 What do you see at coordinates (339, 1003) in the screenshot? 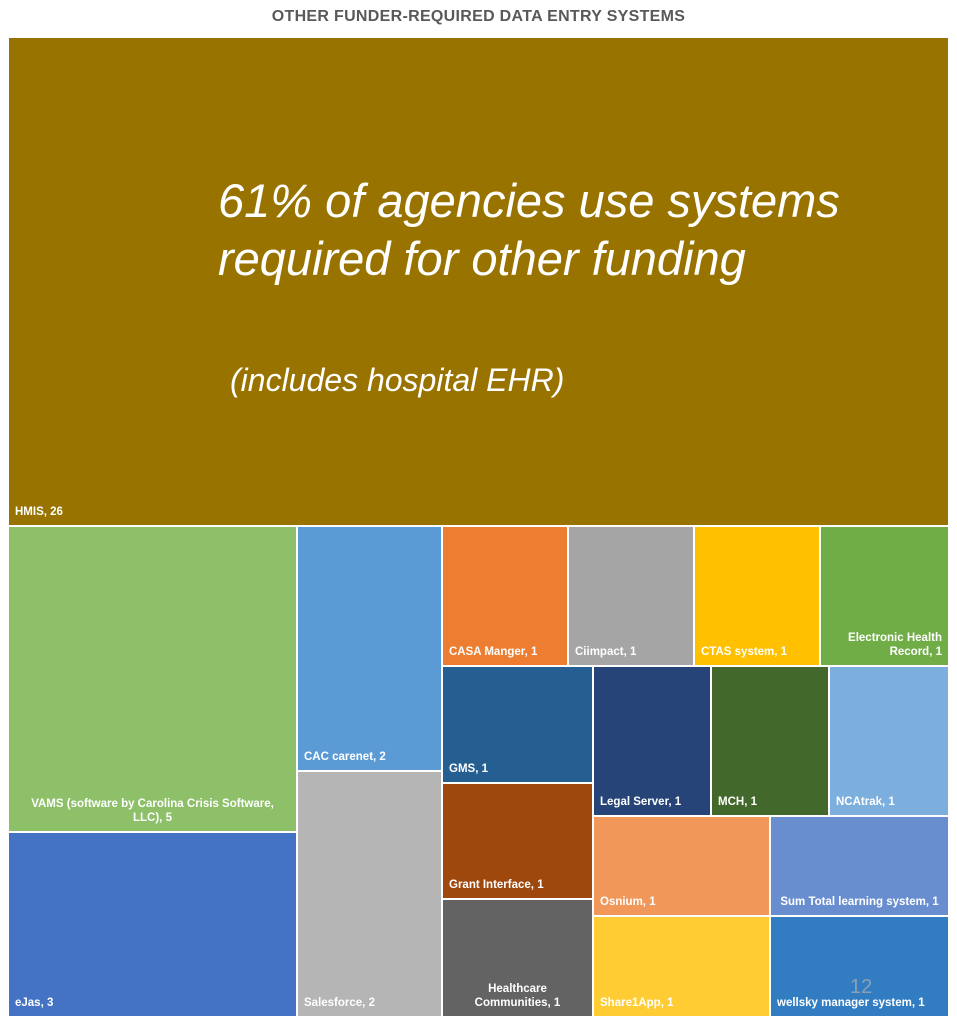
I see `tile-label: Salesforce, 2` at bounding box center [339, 1003].